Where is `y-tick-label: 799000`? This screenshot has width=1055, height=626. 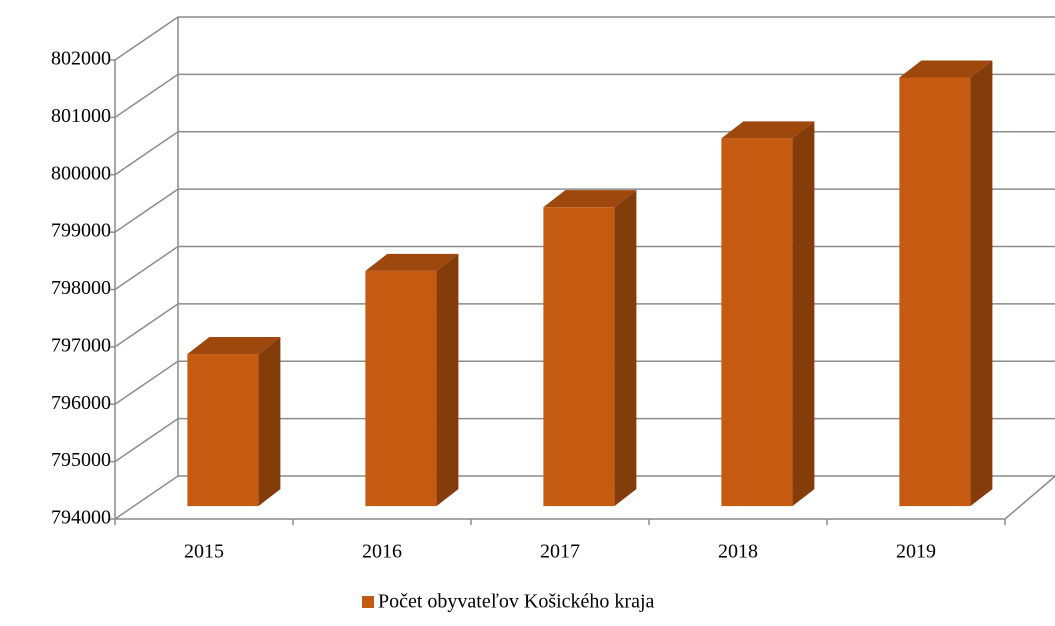 y-tick-label: 799000 is located at coordinates (81, 231).